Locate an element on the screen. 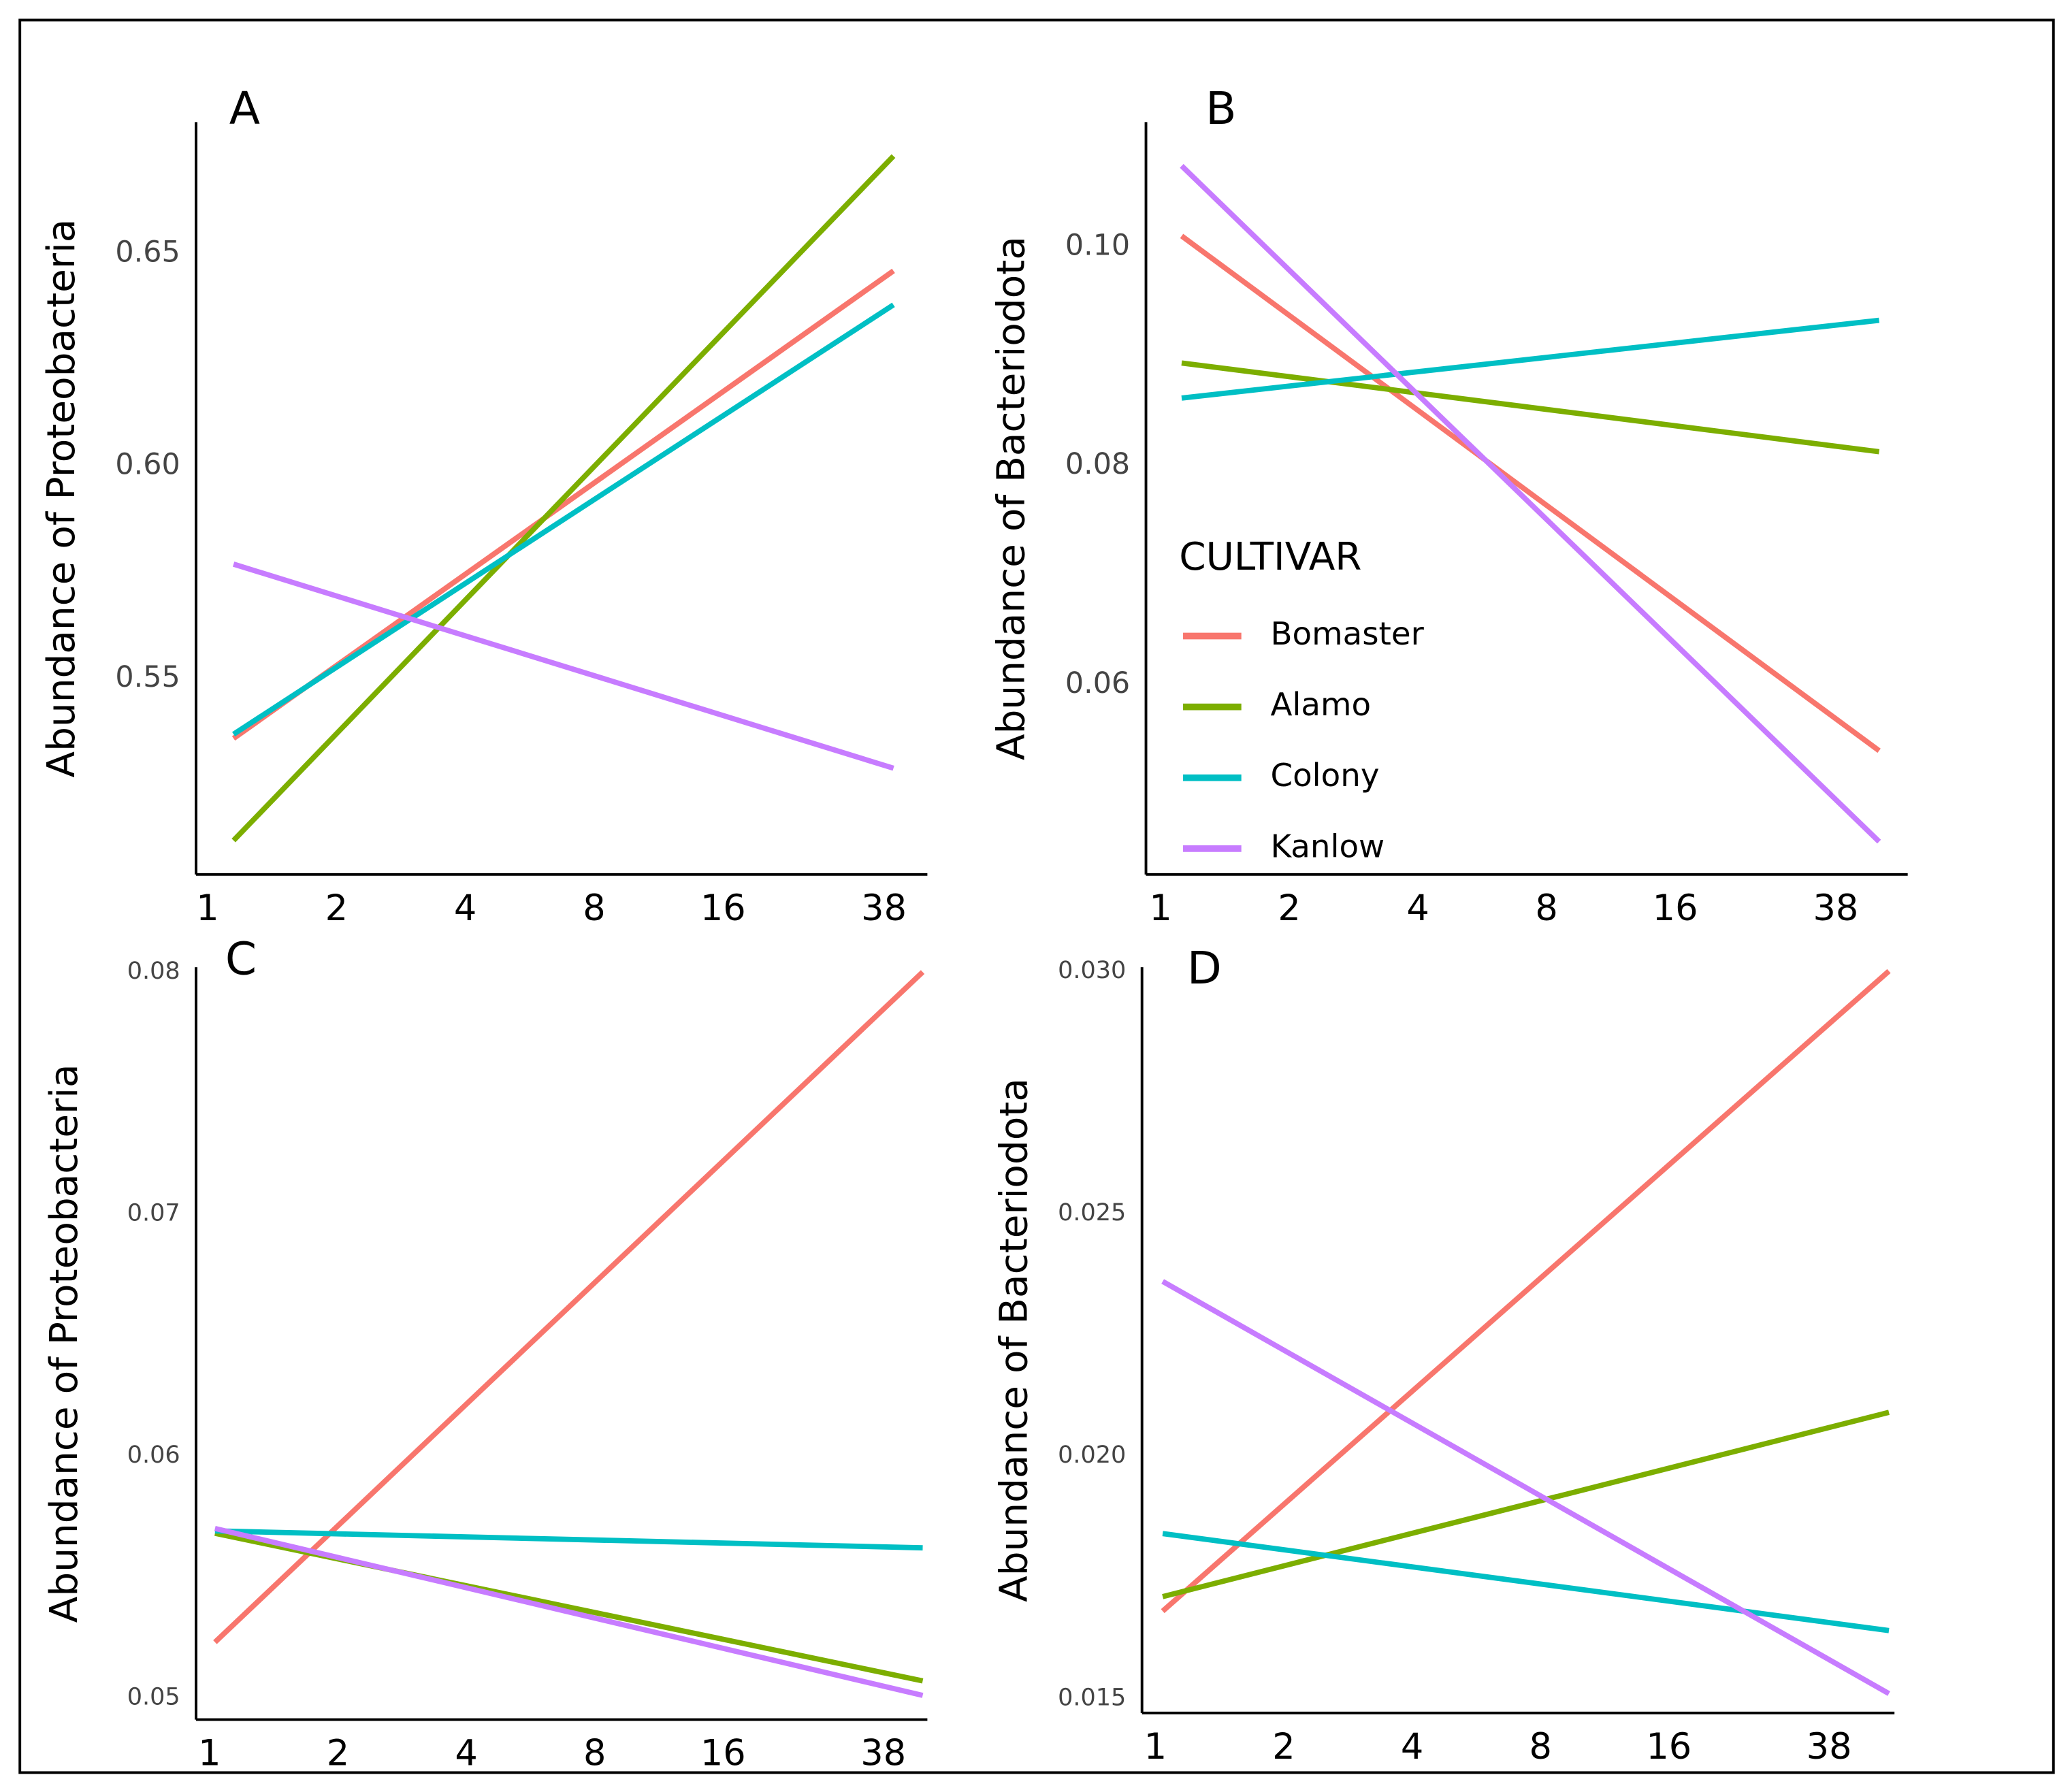 The image size is (2072, 1790). y-tick-label: 0.05 is located at coordinates (153, 1697).